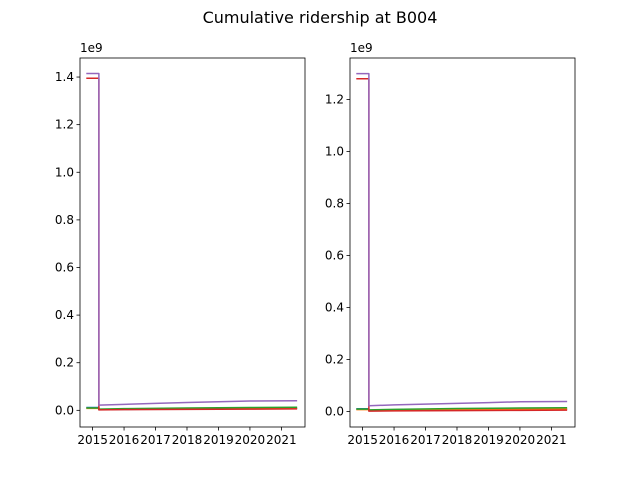  What do you see at coordinates (320, 17) in the screenshot?
I see `figure-title: Cumulative ridership at B004` at bounding box center [320, 17].